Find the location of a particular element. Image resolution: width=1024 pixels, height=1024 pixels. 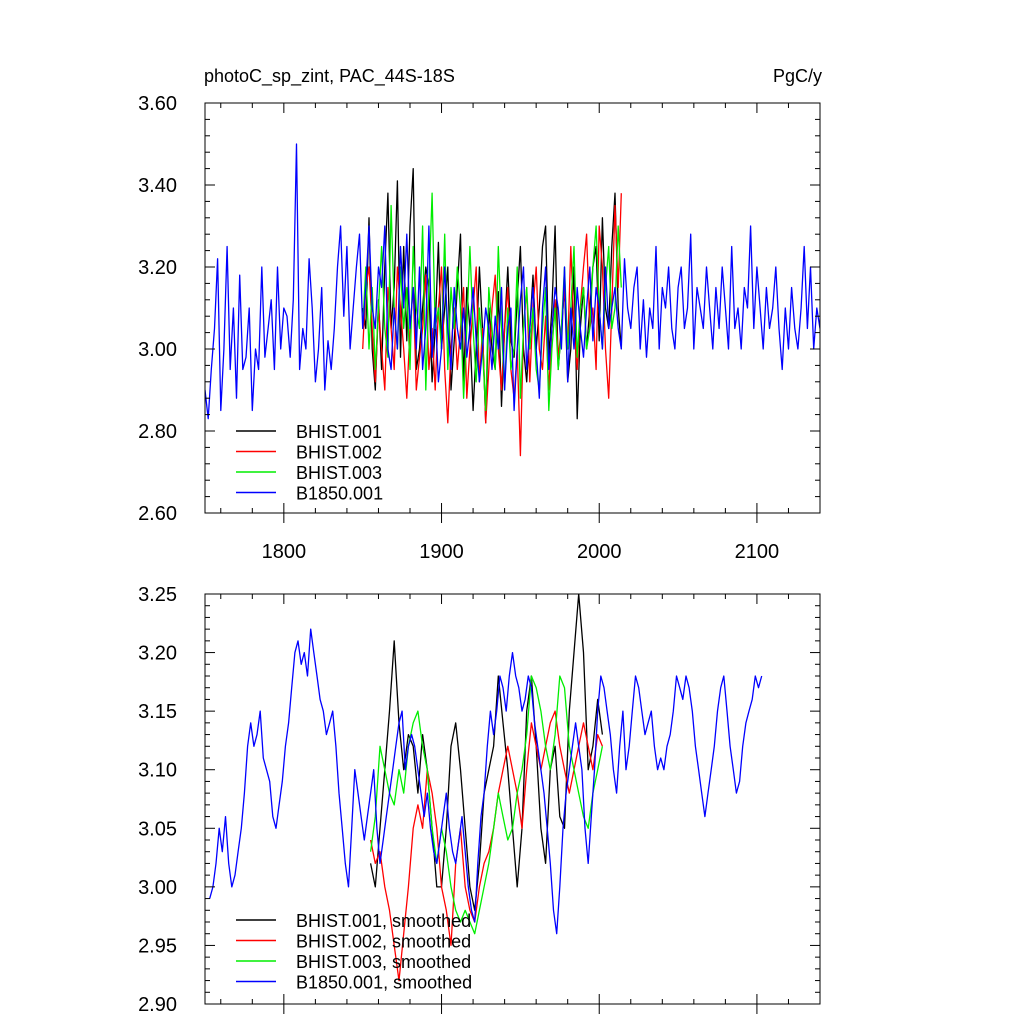

x-tick-label: 2100 is located at coordinates (757, 552).